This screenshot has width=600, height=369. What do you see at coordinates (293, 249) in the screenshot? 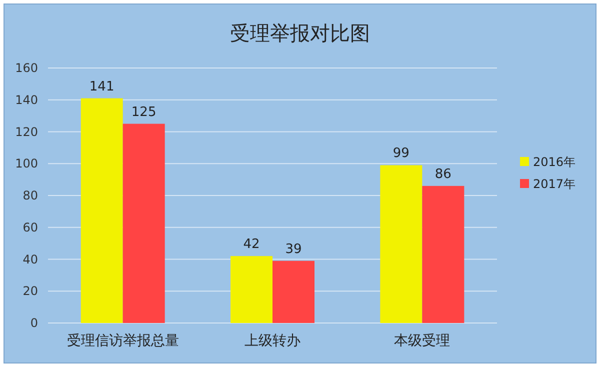
I see `data-label: 39` at bounding box center [293, 249].